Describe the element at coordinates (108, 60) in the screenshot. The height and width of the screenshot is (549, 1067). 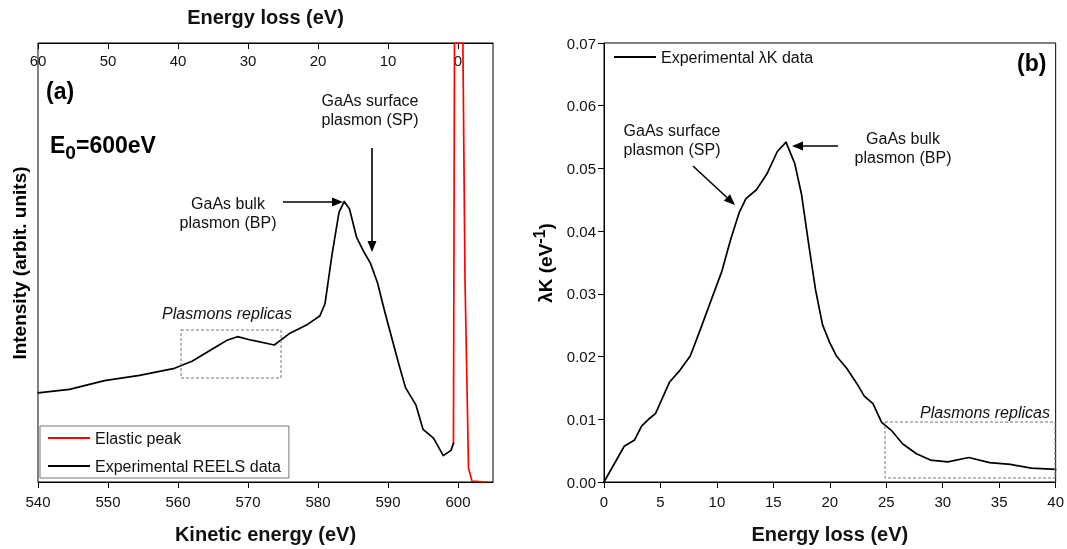
I see `x2-tick-label: 50` at that location.